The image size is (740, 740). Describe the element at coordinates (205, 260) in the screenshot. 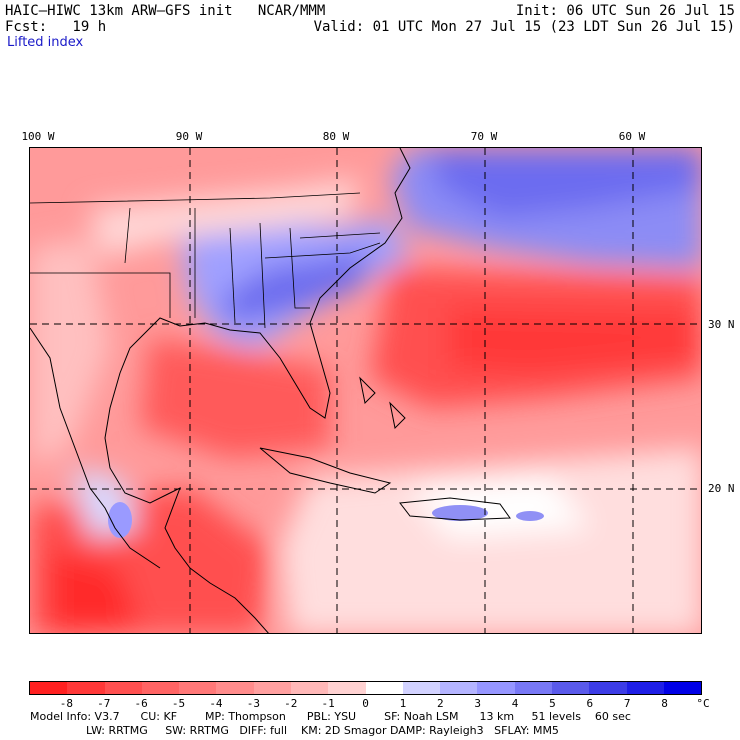

I see `state-borders` at that location.